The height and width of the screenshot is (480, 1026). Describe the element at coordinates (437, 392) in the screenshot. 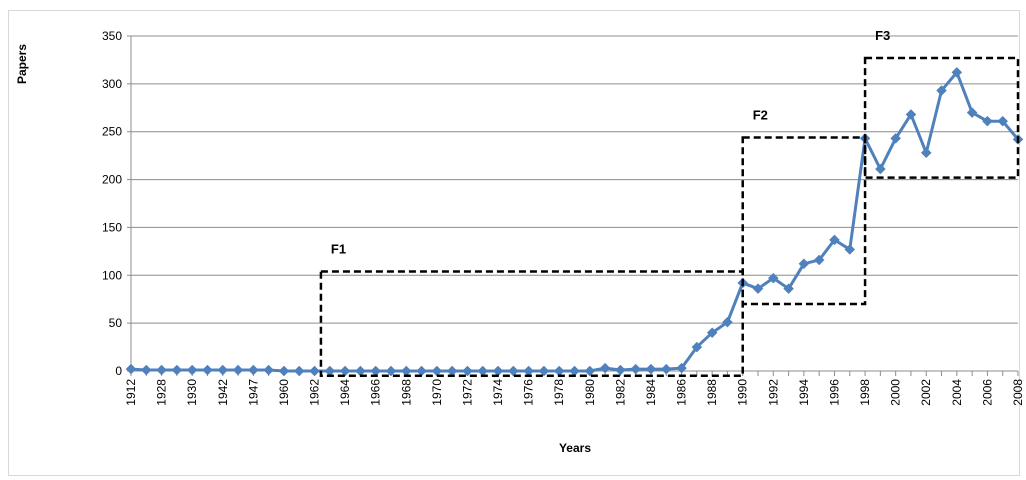

I see `x-tick-label: 1970` at that location.